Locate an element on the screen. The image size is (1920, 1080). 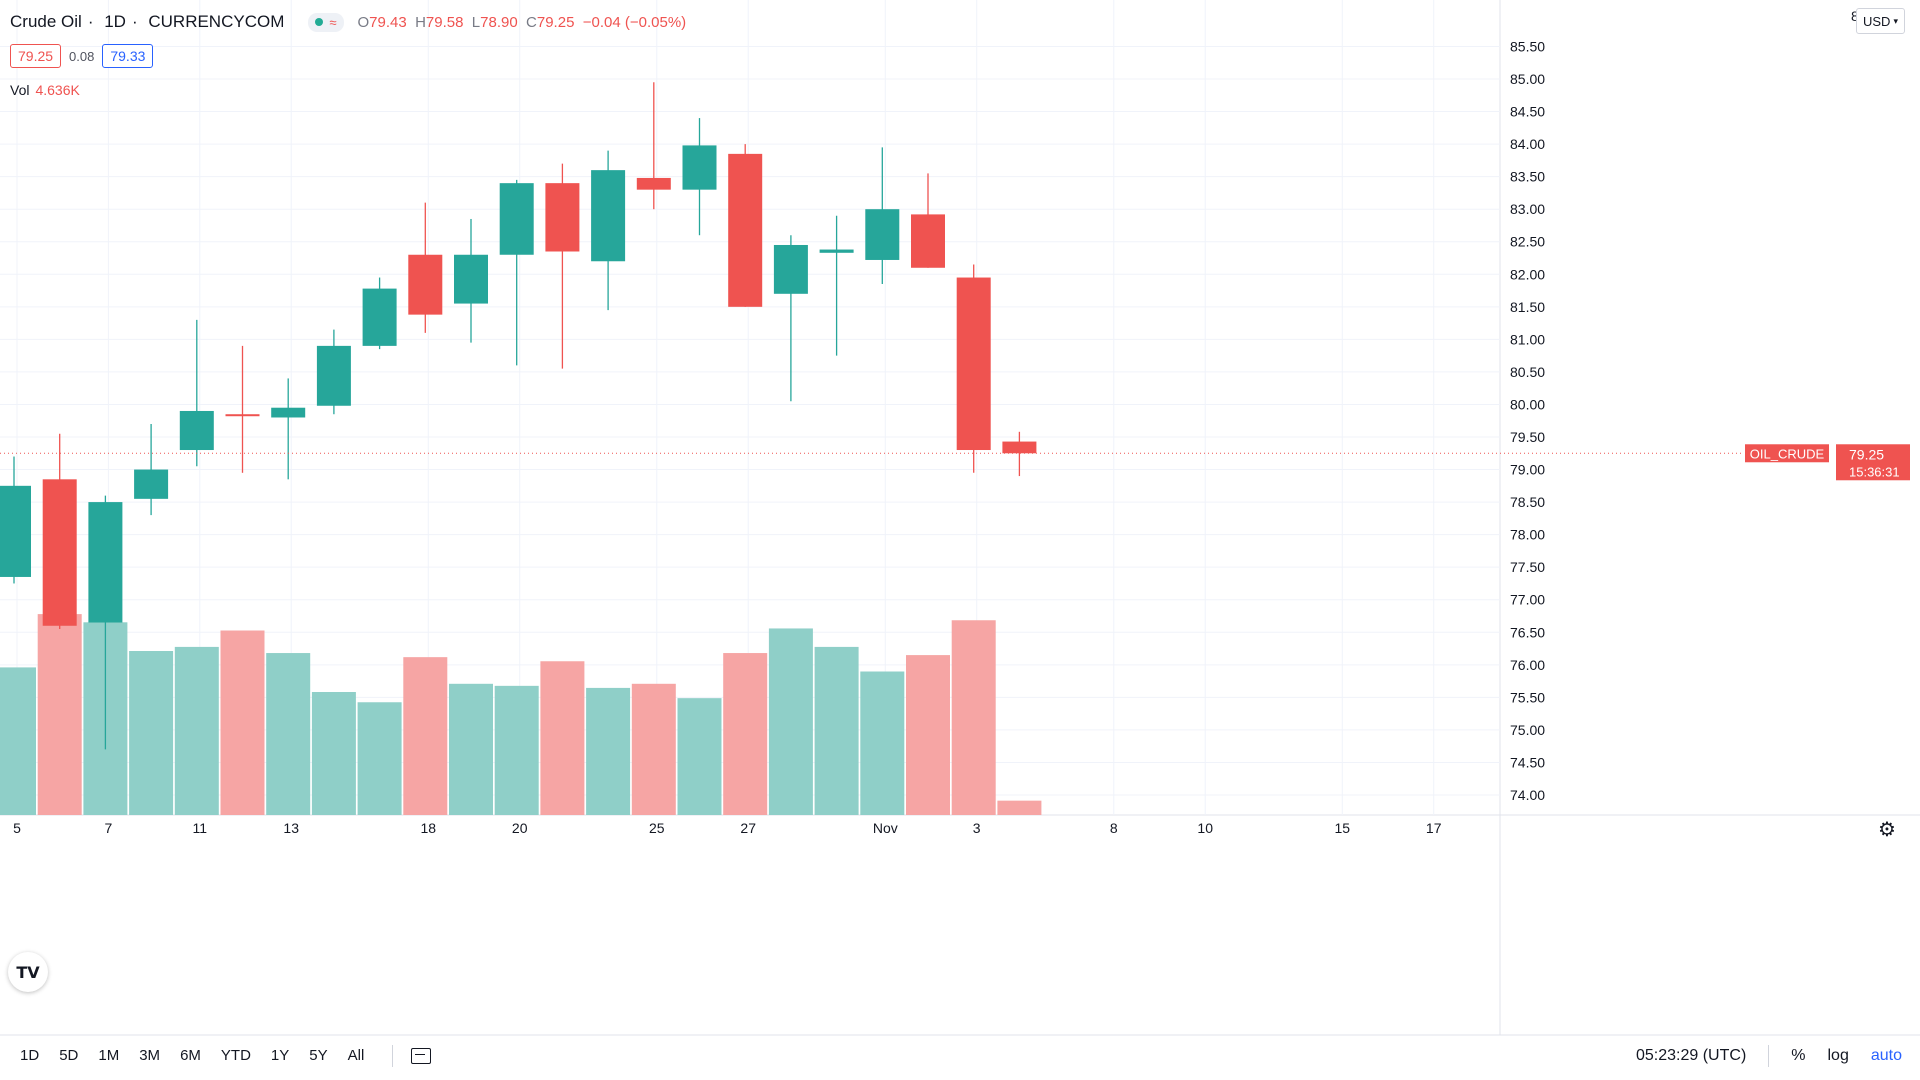
range-6m-button: 6M is located at coordinates (190, 1055).